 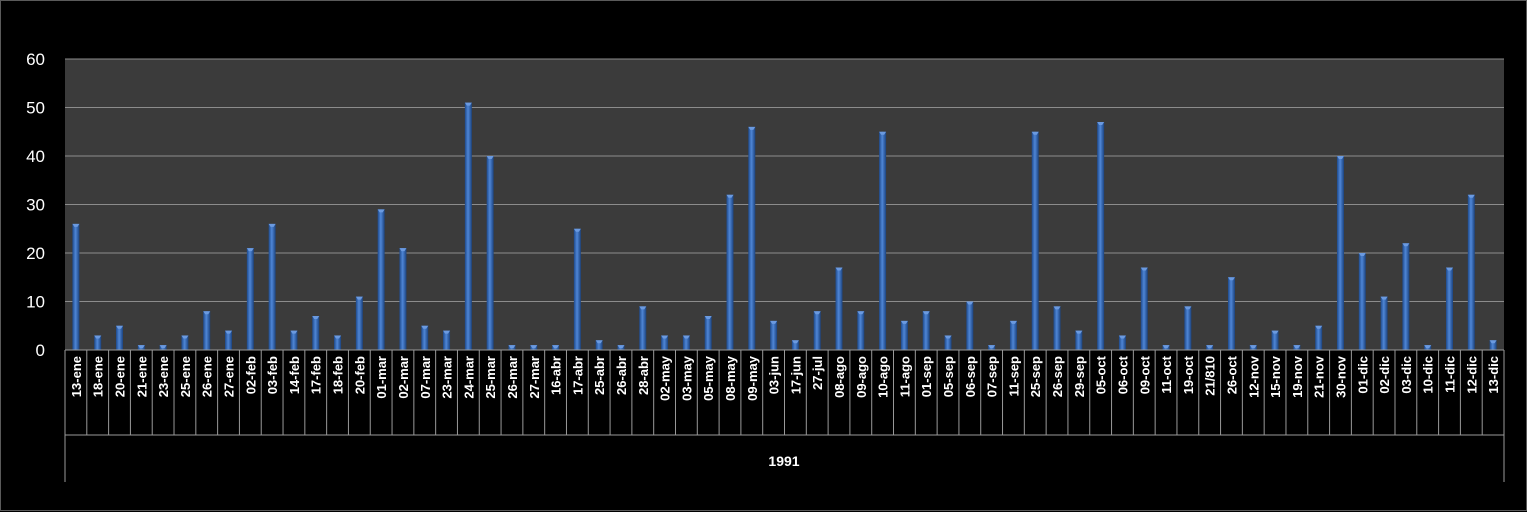 What do you see at coordinates (795, 375) in the screenshot?
I see `x-tick-label: 17-jun` at bounding box center [795, 375].